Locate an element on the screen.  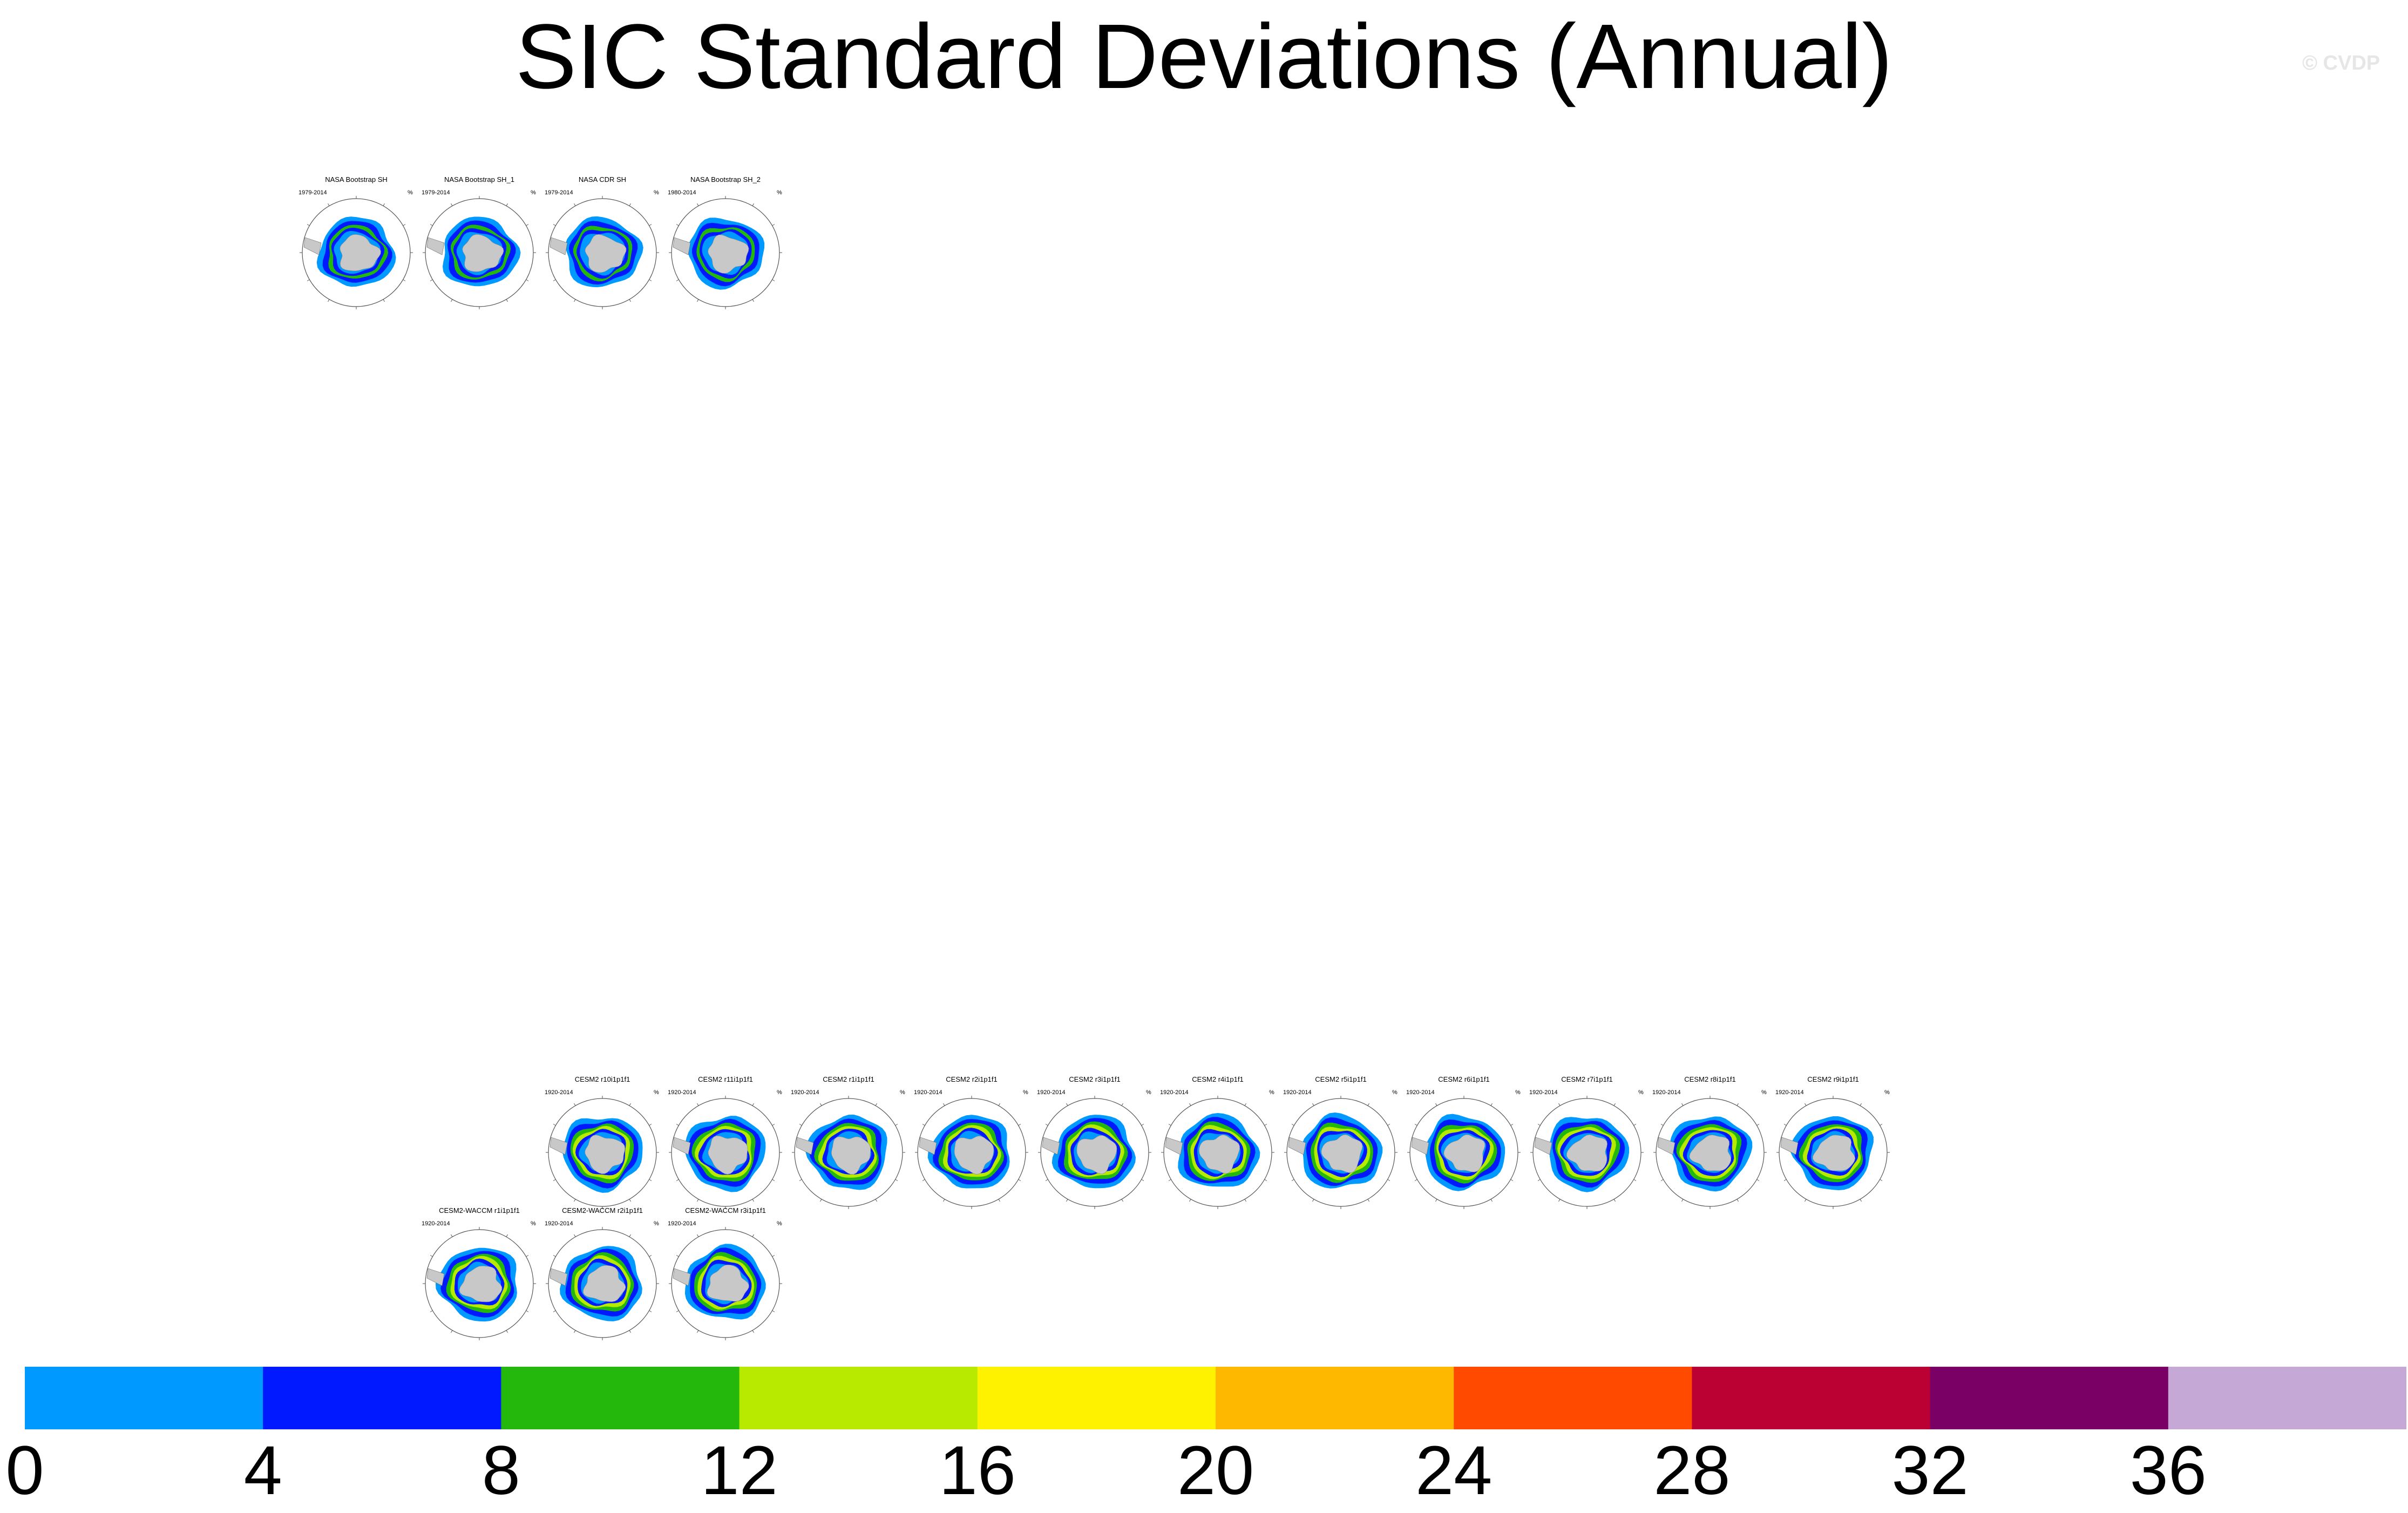
map-panel: CESM2 r6i1p1f1 1920-2014% is located at coordinates (1464, 1142).